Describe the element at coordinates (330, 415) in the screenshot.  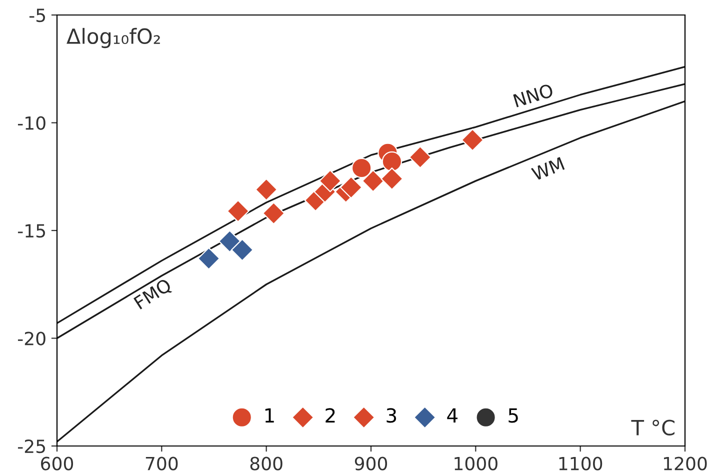
I see `legend-label: 2` at that location.